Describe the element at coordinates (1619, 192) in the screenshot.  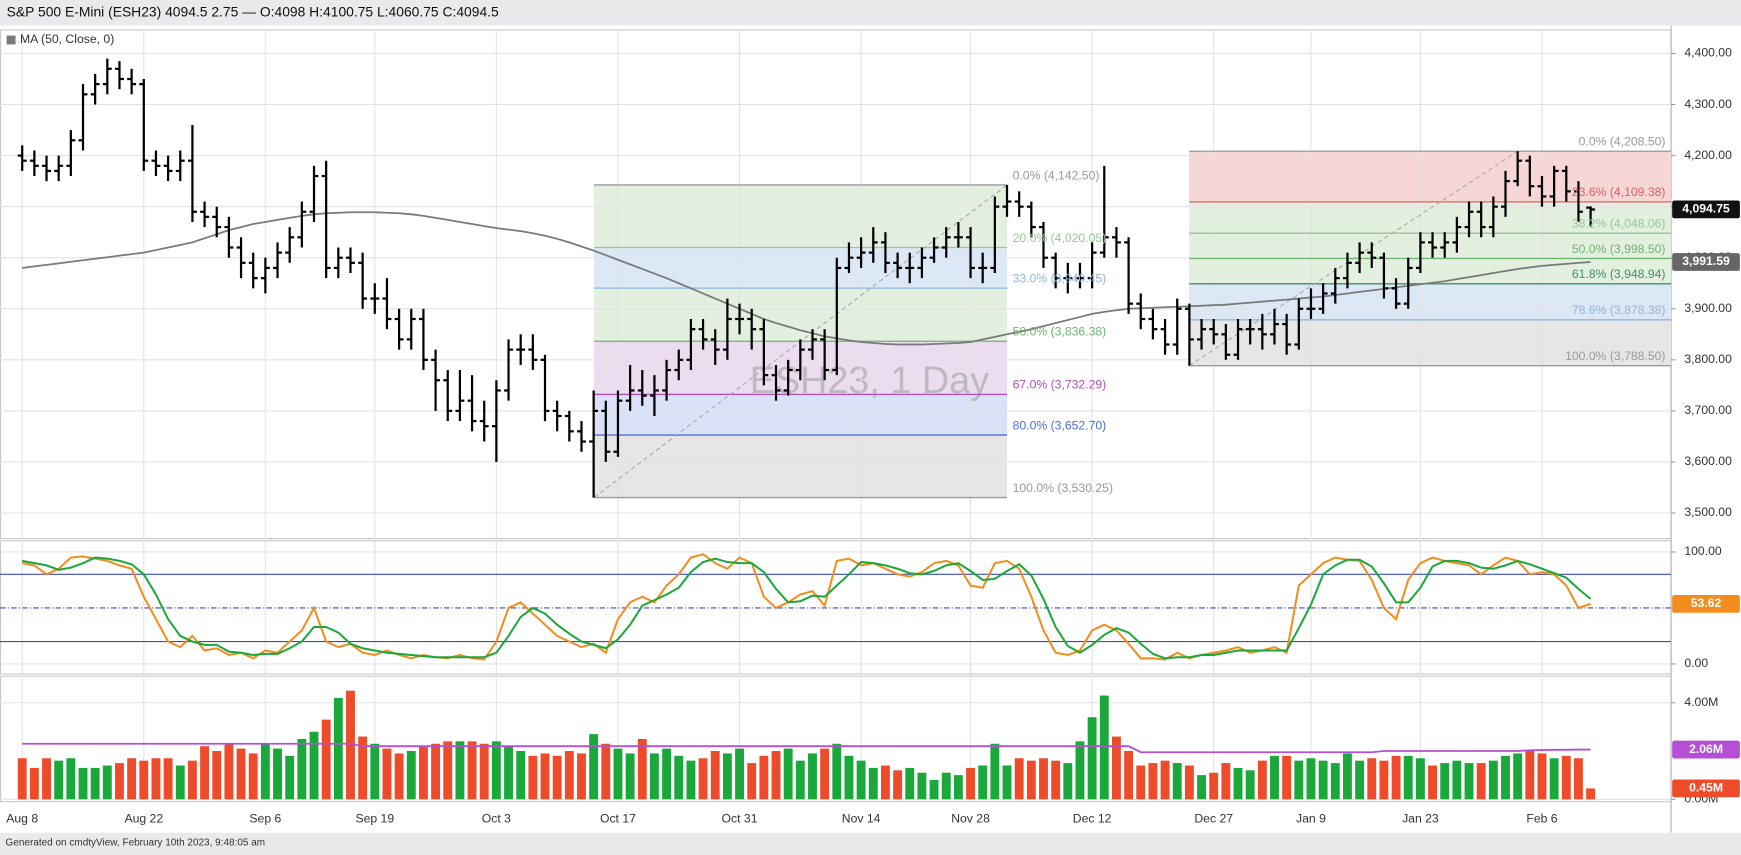
I see `fib-level-label: 23.6% (4,109.38)` at that location.